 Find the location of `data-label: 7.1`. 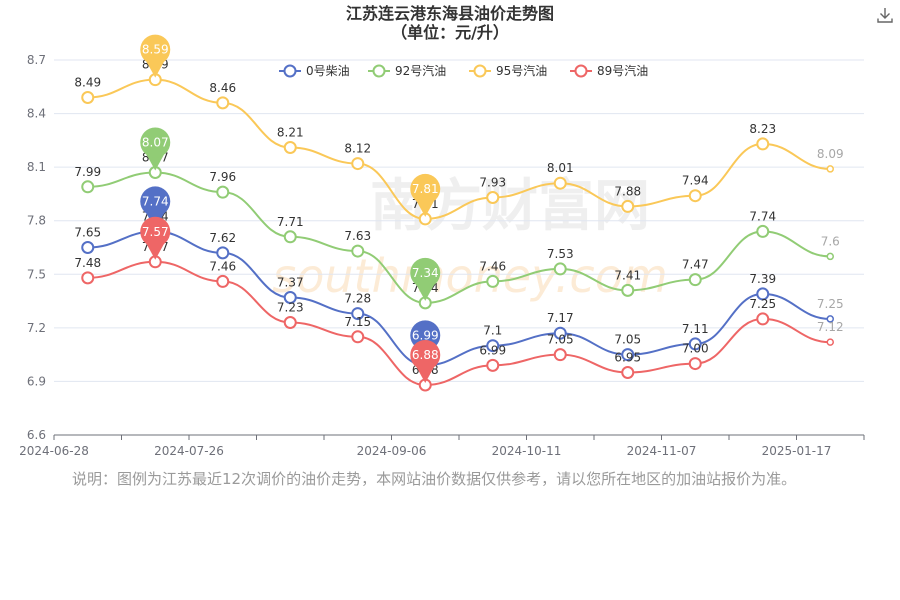

data-label: 7.1 is located at coordinates (492, 331).